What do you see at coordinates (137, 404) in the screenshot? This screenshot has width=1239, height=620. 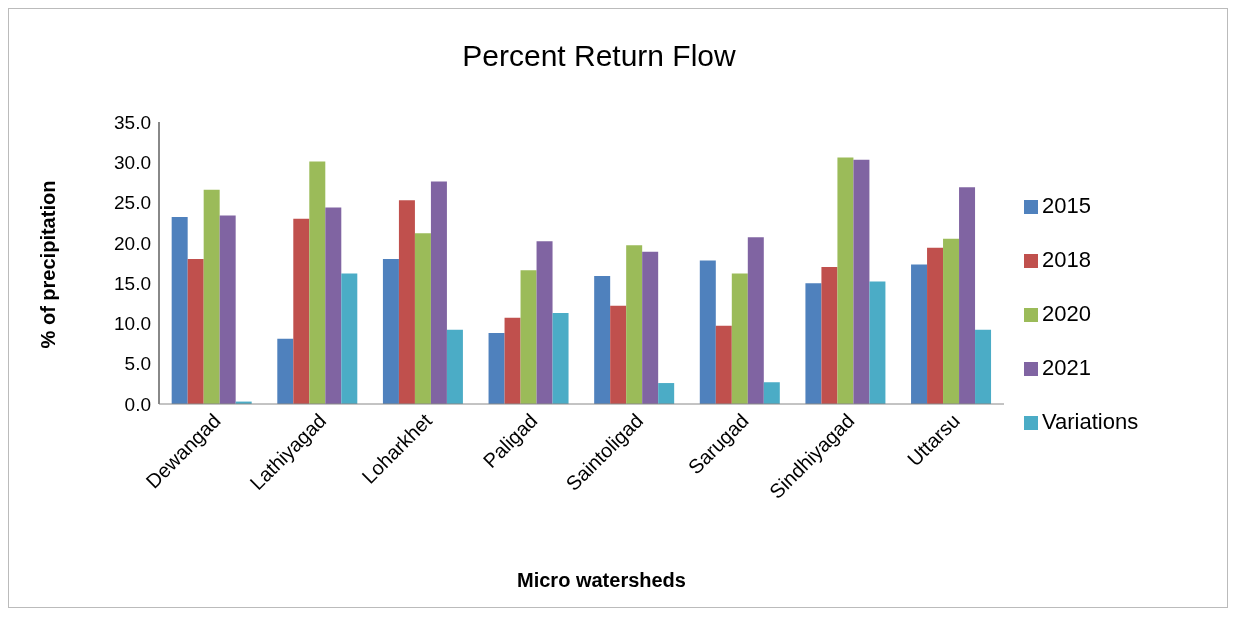 I see `y-tick-label: 0.0` at bounding box center [137, 404].